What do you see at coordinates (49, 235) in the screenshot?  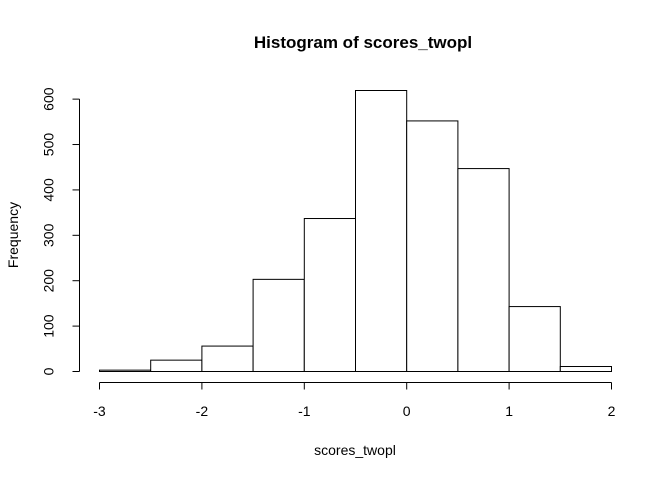 I see `y-tick-label: 300` at bounding box center [49, 235].